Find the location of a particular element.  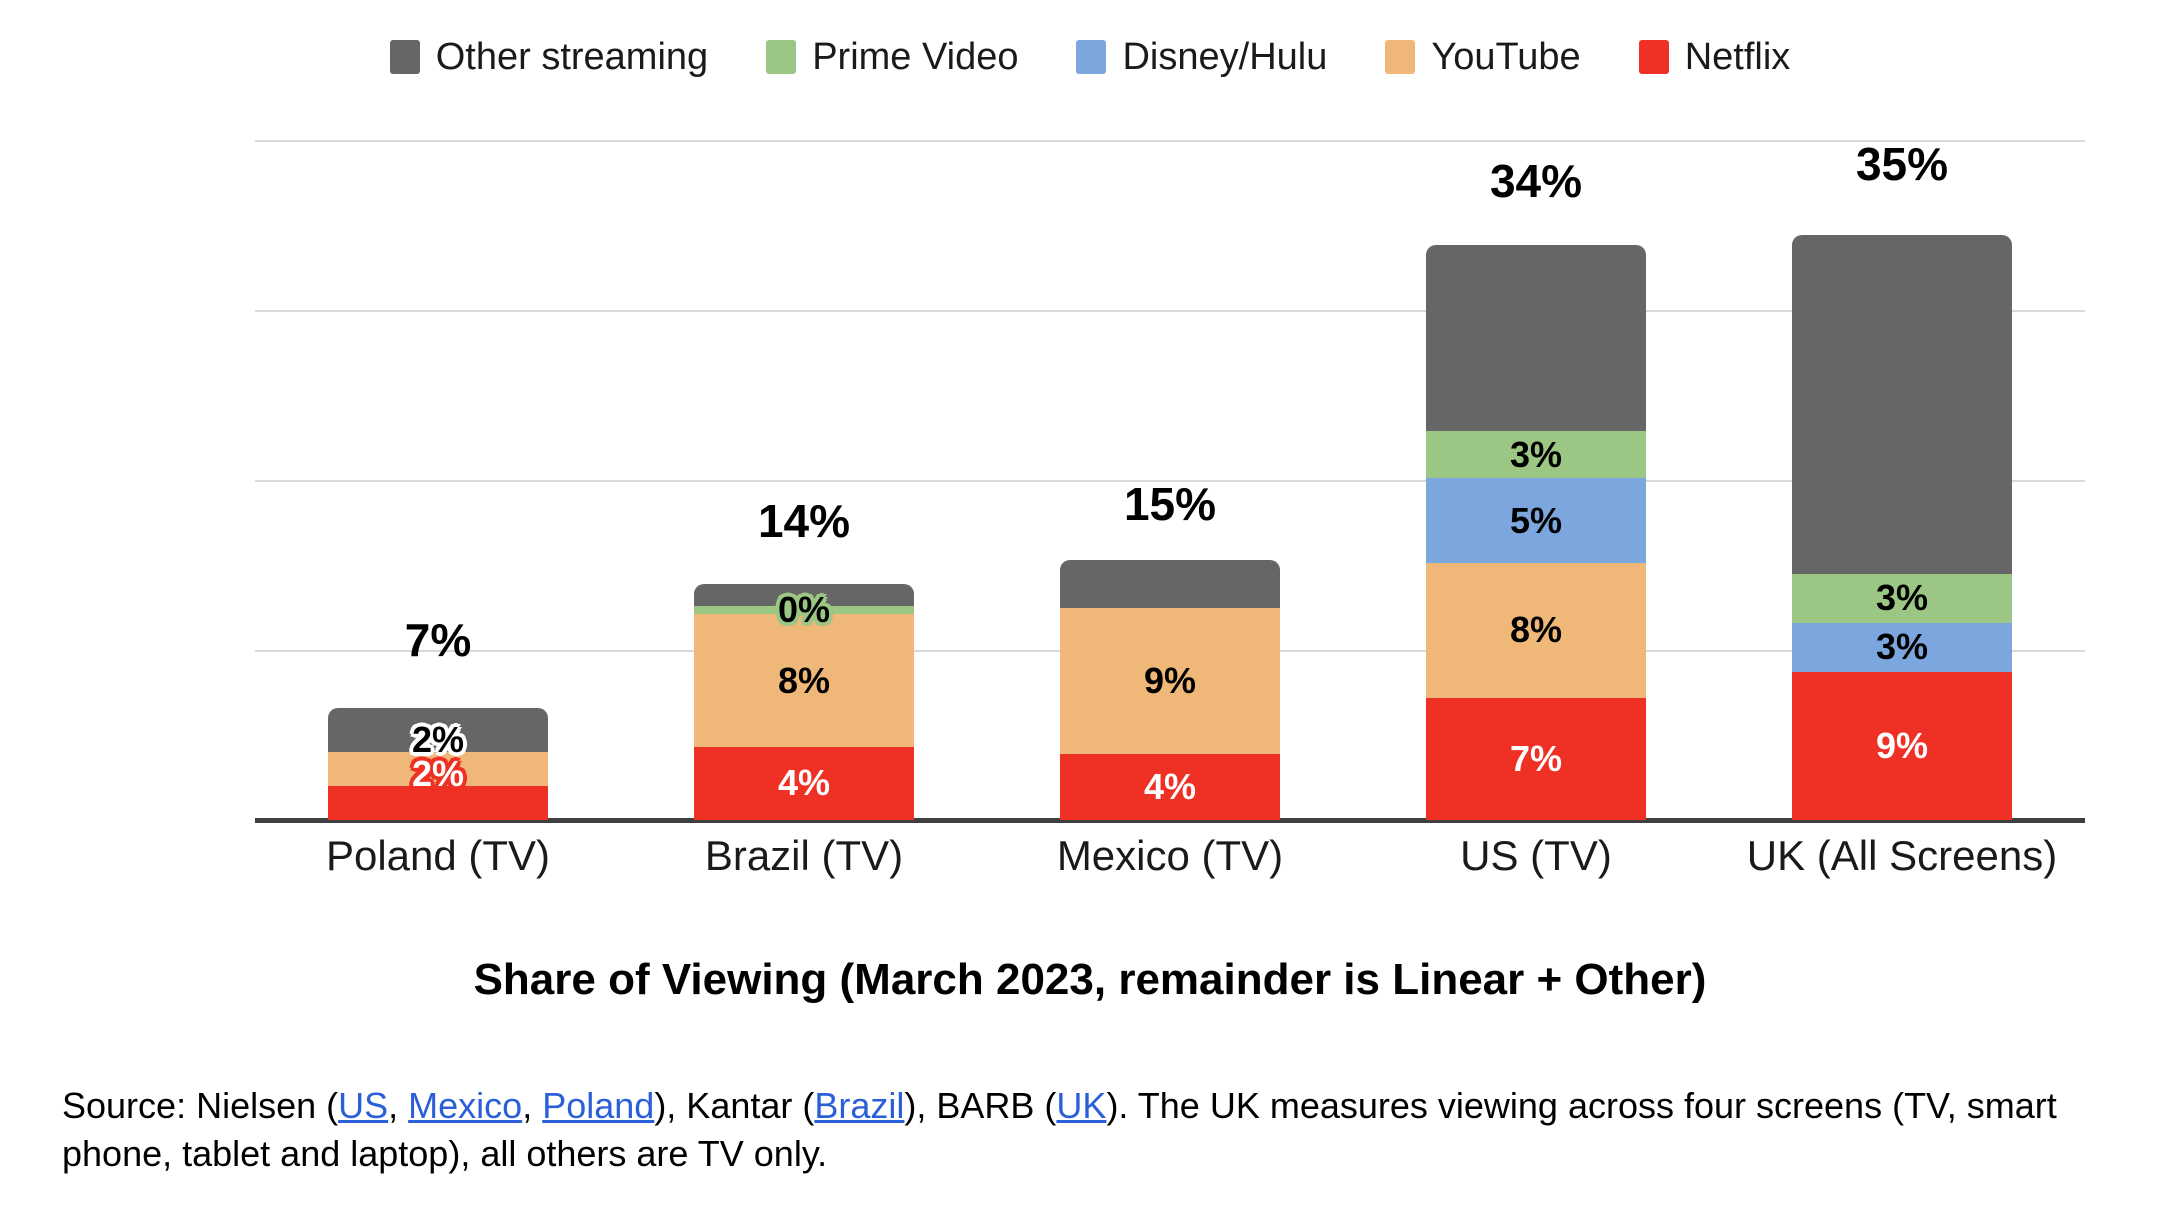

bar-total-label: 35% is located at coordinates (1902, 164).